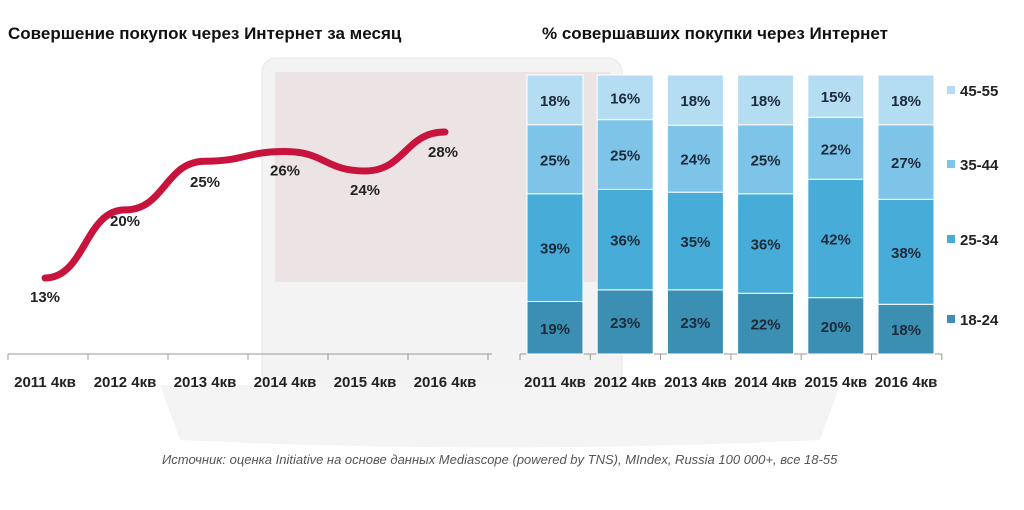  What do you see at coordinates (445, 382) in the screenshot?
I see `line-x-tick-label: 2016 4кв` at bounding box center [445, 382].